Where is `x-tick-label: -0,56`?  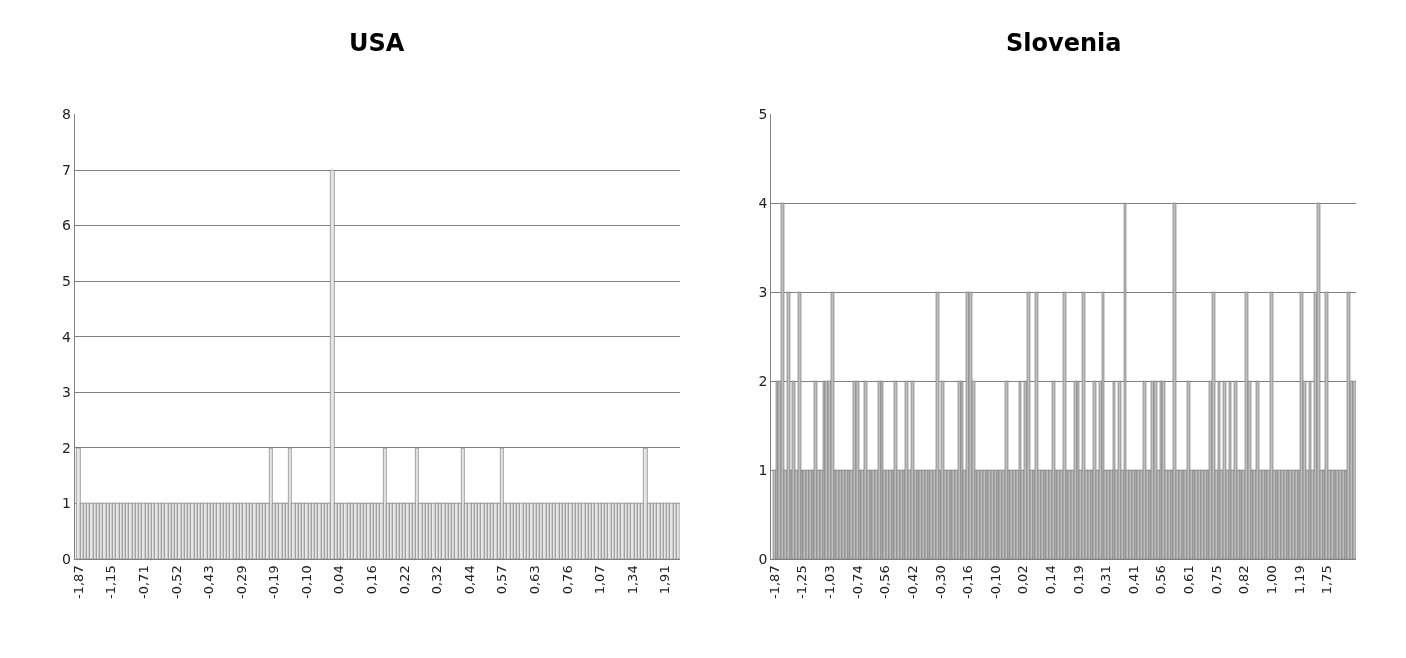 x-tick-label: -0,56 is located at coordinates (885, 582).